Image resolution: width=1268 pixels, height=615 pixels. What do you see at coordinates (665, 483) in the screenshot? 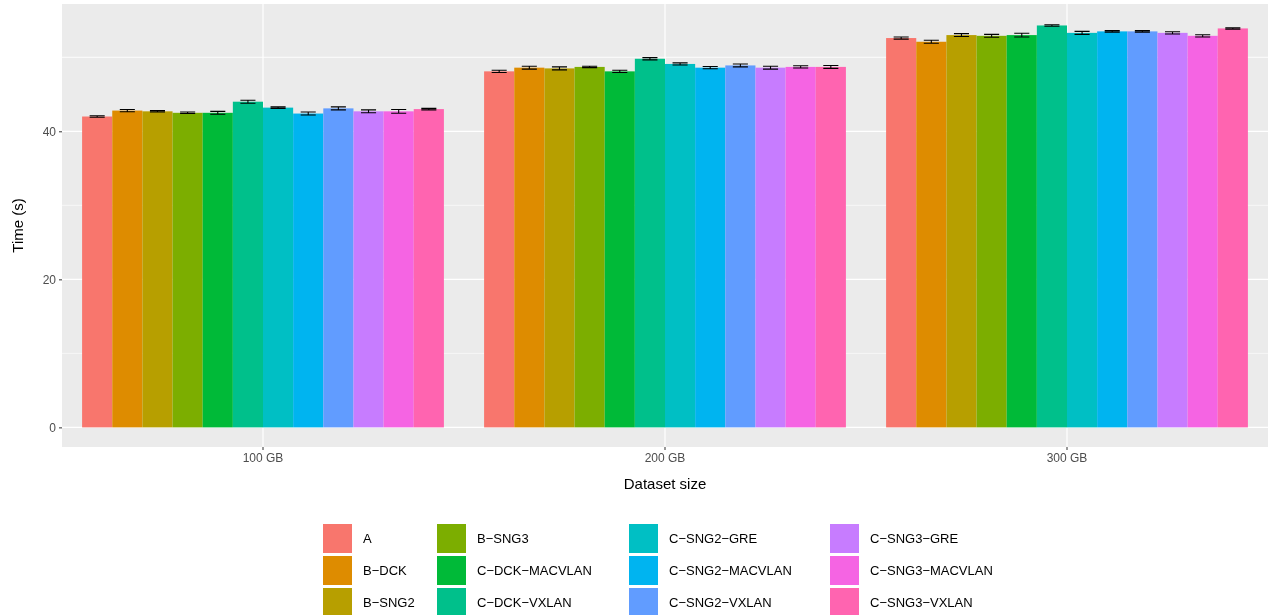
I see `x-axis-title: Dataset size` at bounding box center [665, 483].